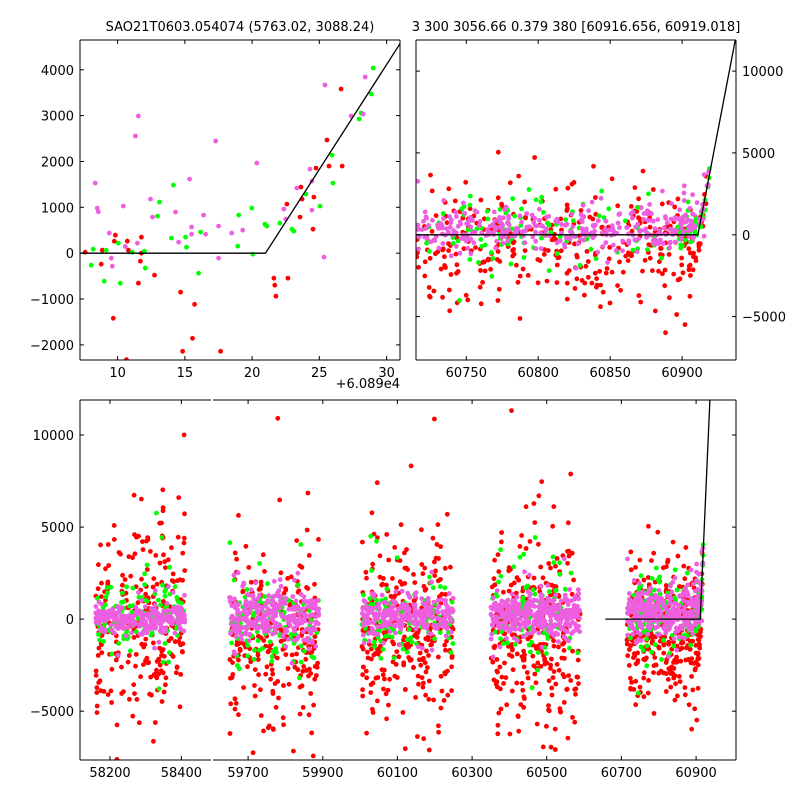  Describe the element at coordinates (658, 510) in the screenshot. I see `model-line-bottom` at that location.